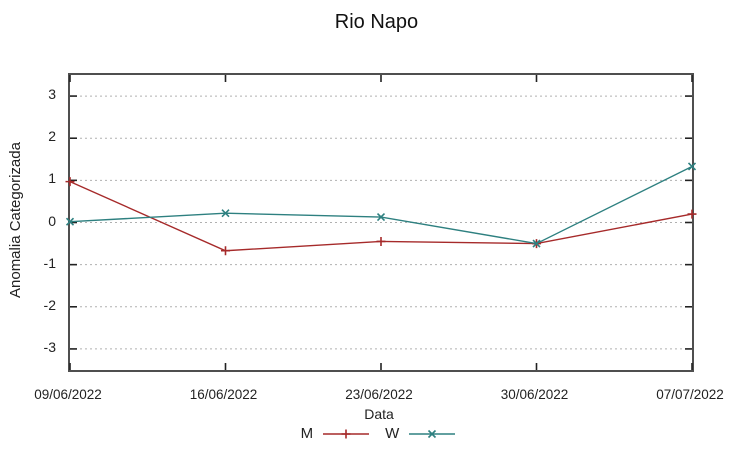  I want to click on legend-label: M, so click(307, 433).